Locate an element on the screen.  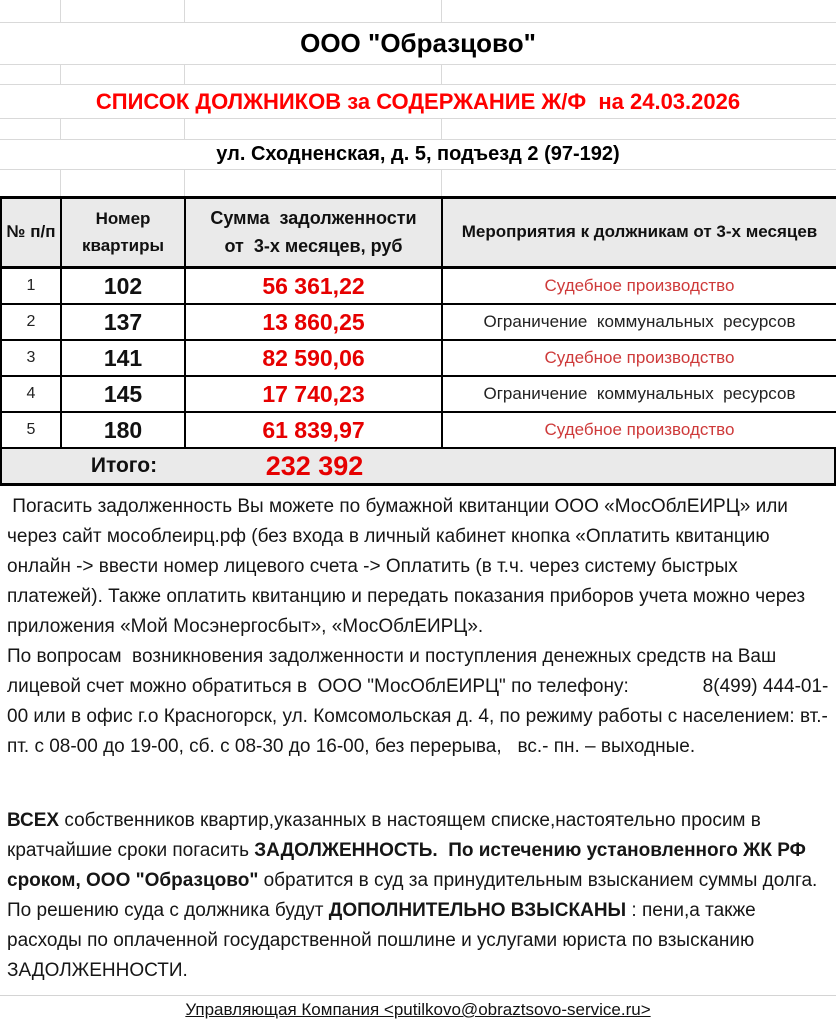
apartment-cell: 180 is located at coordinates (123, 430).